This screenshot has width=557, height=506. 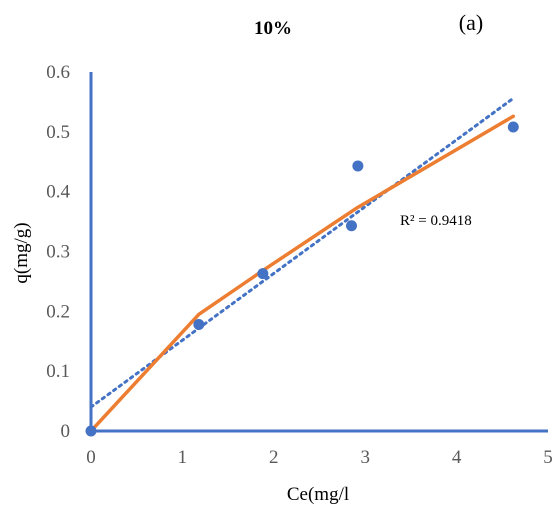 I want to click on panel-label: (a), so click(x=471, y=22).